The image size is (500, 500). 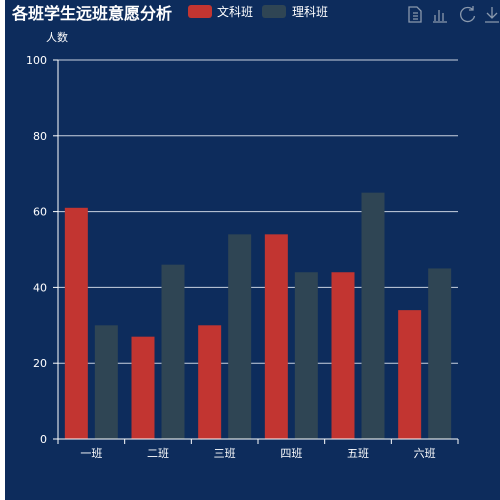 What do you see at coordinates (91, 13) in the screenshot?
I see `chart-title: 各班学生远班意愿分析` at bounding box center [91, 13].